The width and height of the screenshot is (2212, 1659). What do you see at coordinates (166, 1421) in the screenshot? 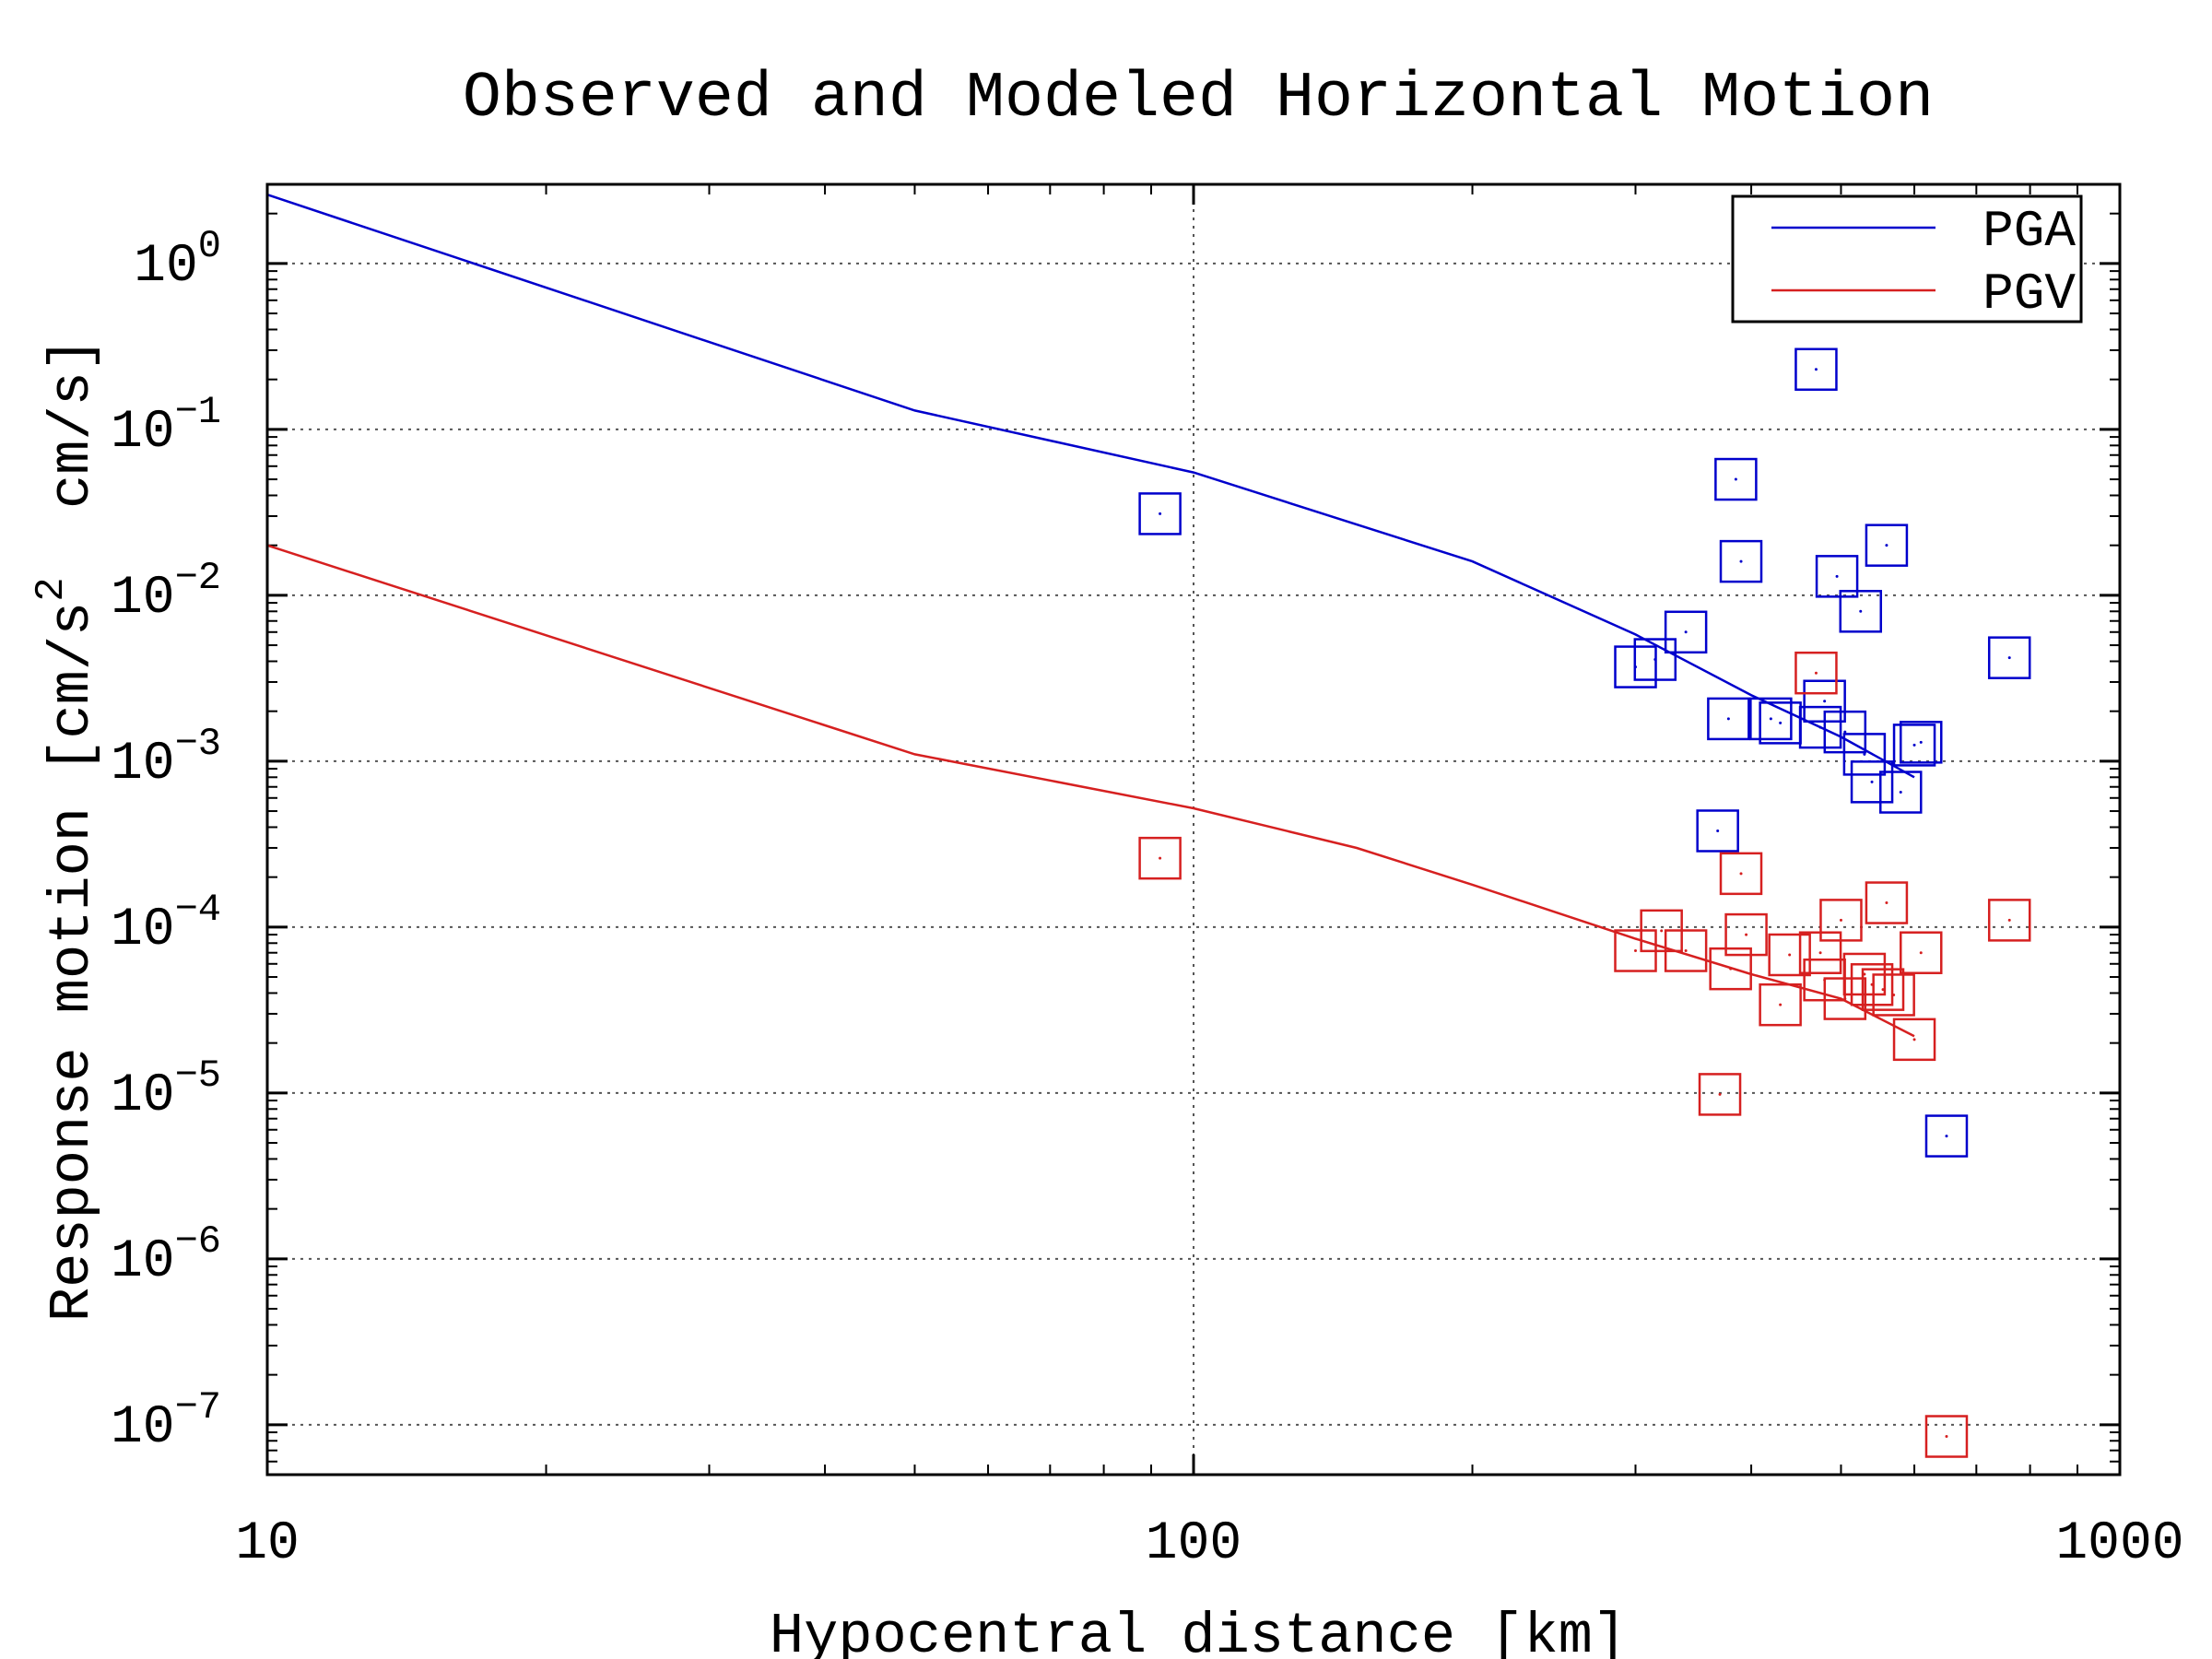
I see `y-tick-label: 10⁻⁷` at bounding box center [166, 1421].